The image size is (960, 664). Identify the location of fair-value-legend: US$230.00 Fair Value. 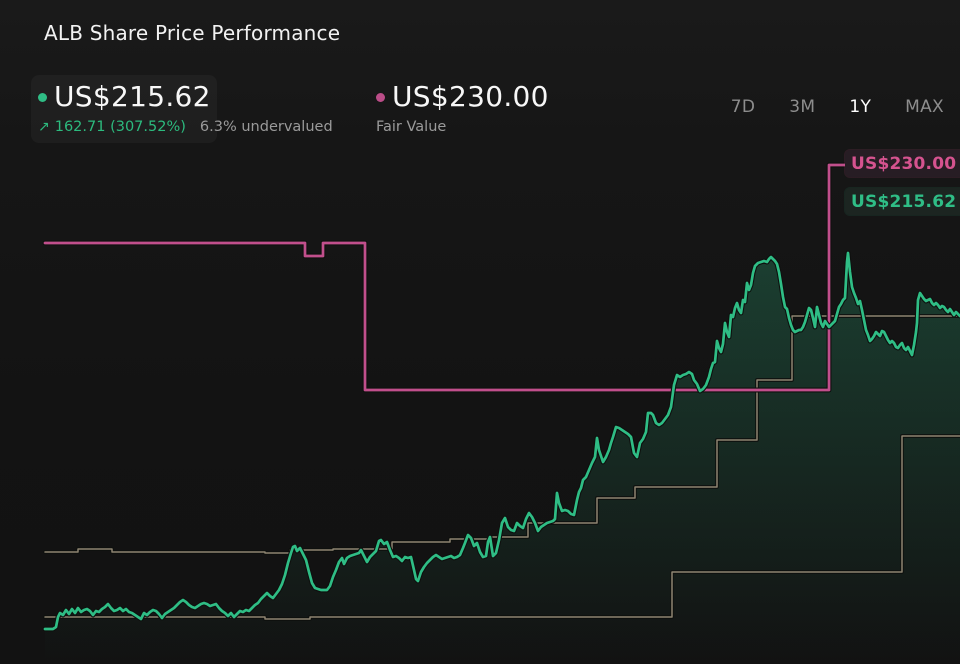
(462, 108).